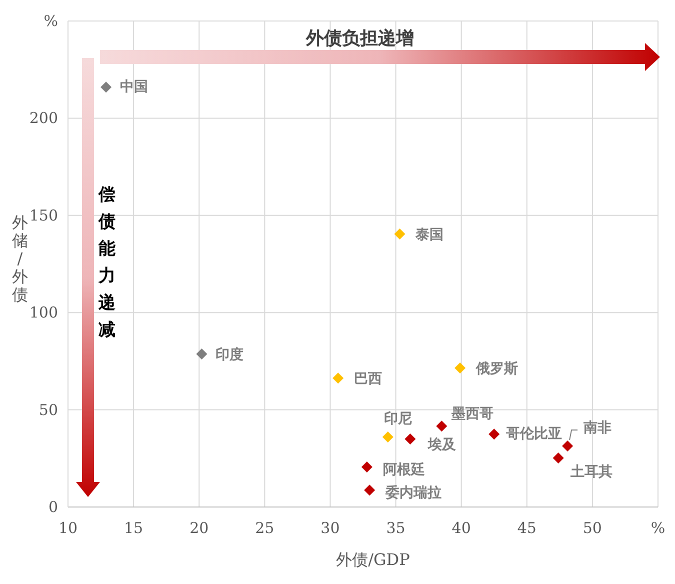 This screenshot has height=584, width=675. Describe the element at coordinates (373, 559) in the screenshot. I see `x-axis-title: 外债/GDP` at that location.